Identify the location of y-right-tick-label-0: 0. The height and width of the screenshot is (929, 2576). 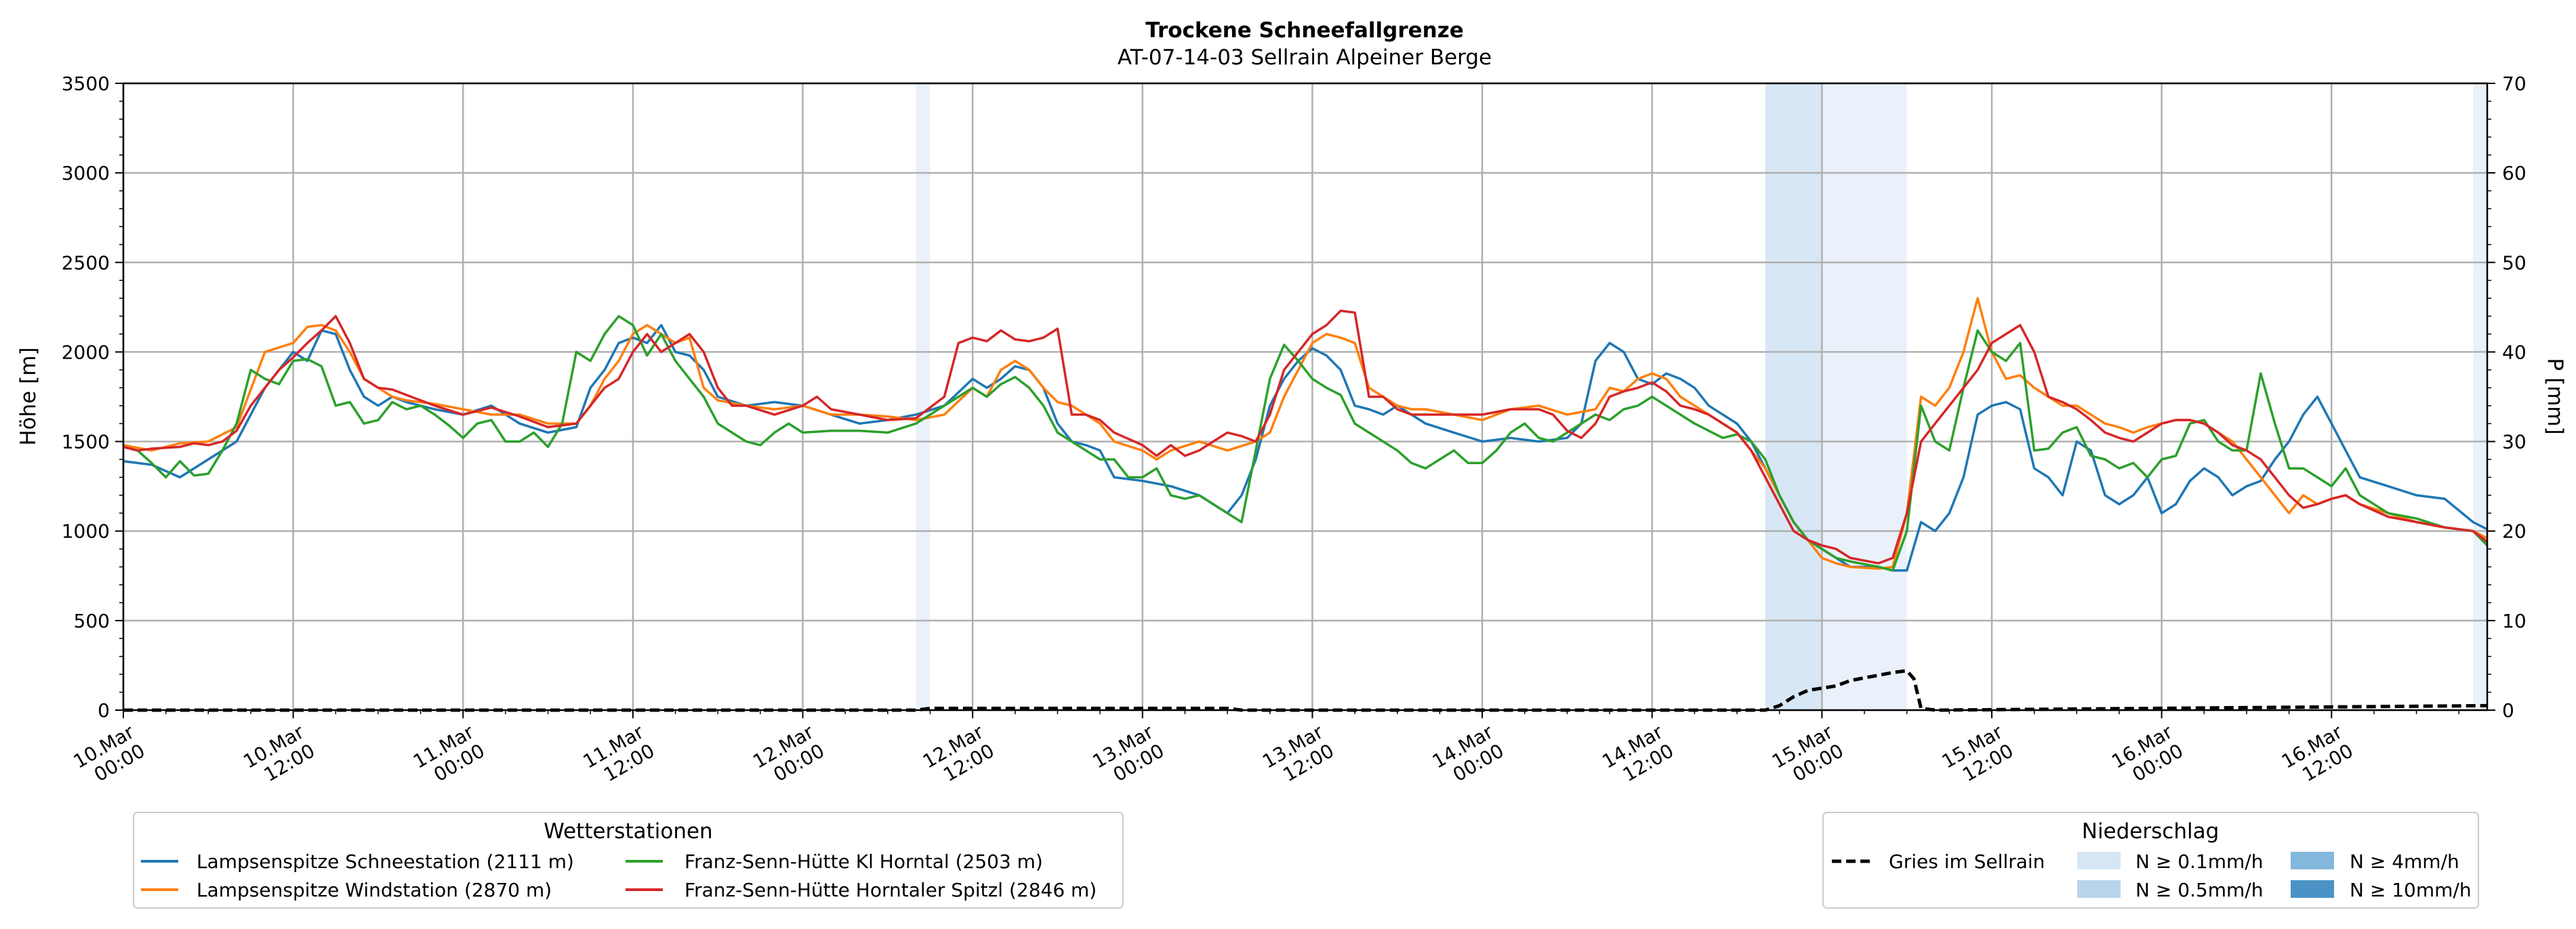
(2508, 710).